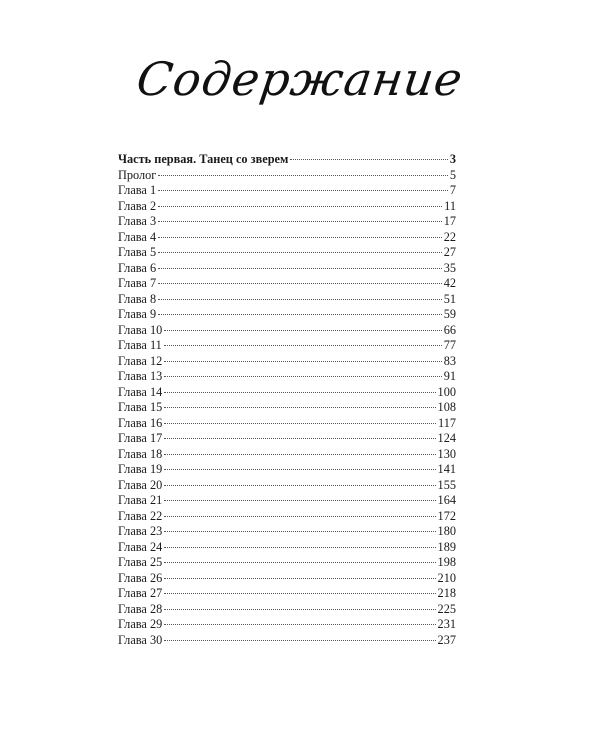 This screenshot has width=600, height=750. I want to click on toc-entry: Глава 26 210, so click(287, 579).